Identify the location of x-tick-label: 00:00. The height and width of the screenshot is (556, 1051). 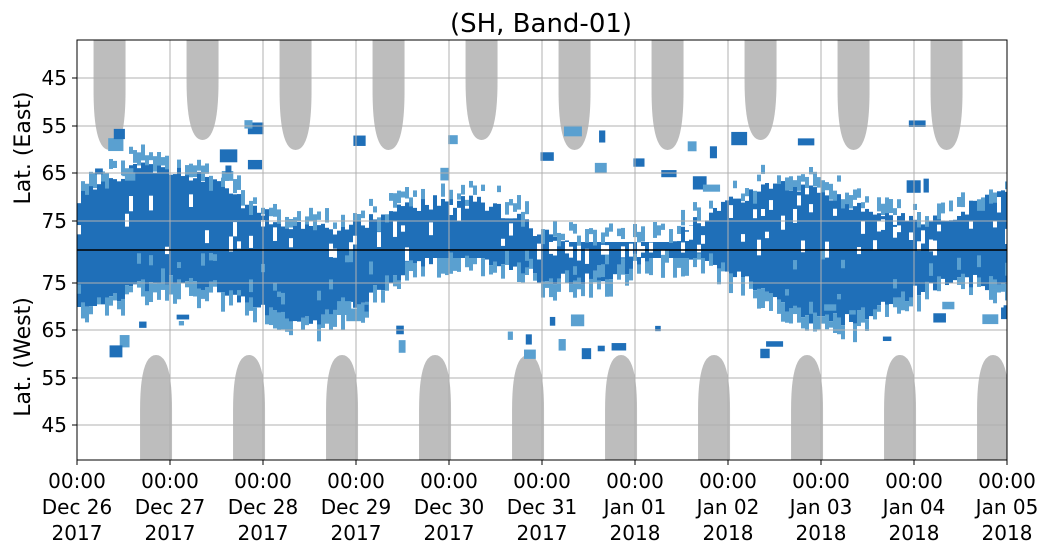
(1007, 481).